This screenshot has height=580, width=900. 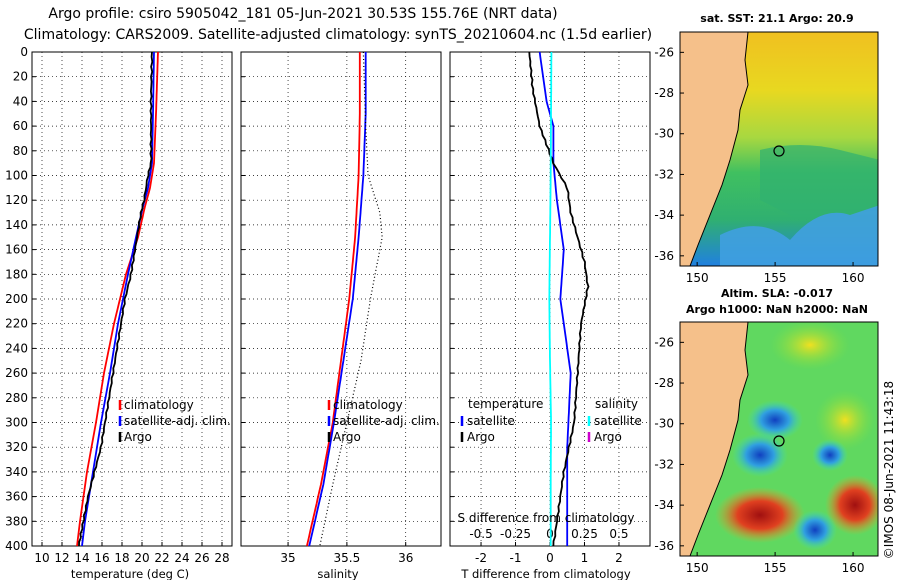 I want to click on depth-tick-label: 0, so click(x=24, y=52).